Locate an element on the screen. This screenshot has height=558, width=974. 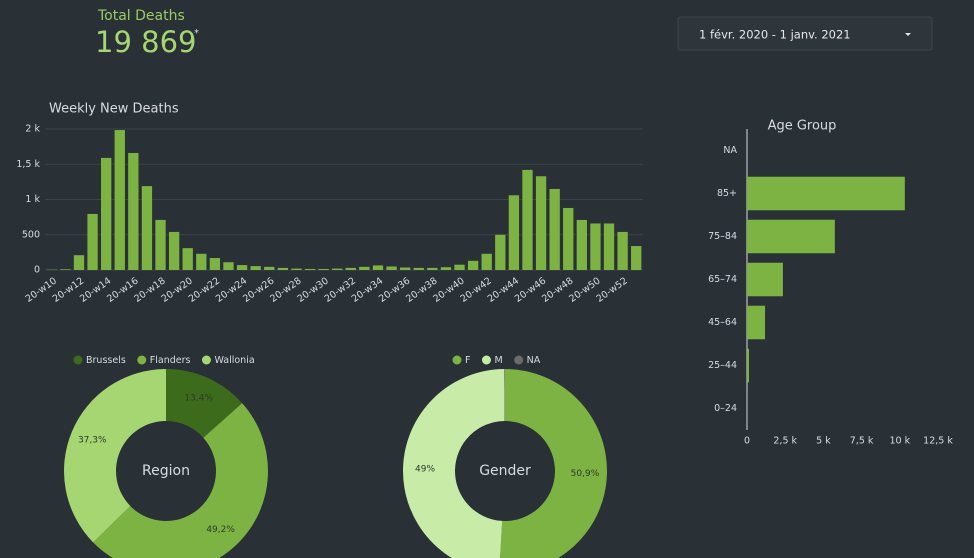
scorecard-note: * is located at coordinates (196, 33).